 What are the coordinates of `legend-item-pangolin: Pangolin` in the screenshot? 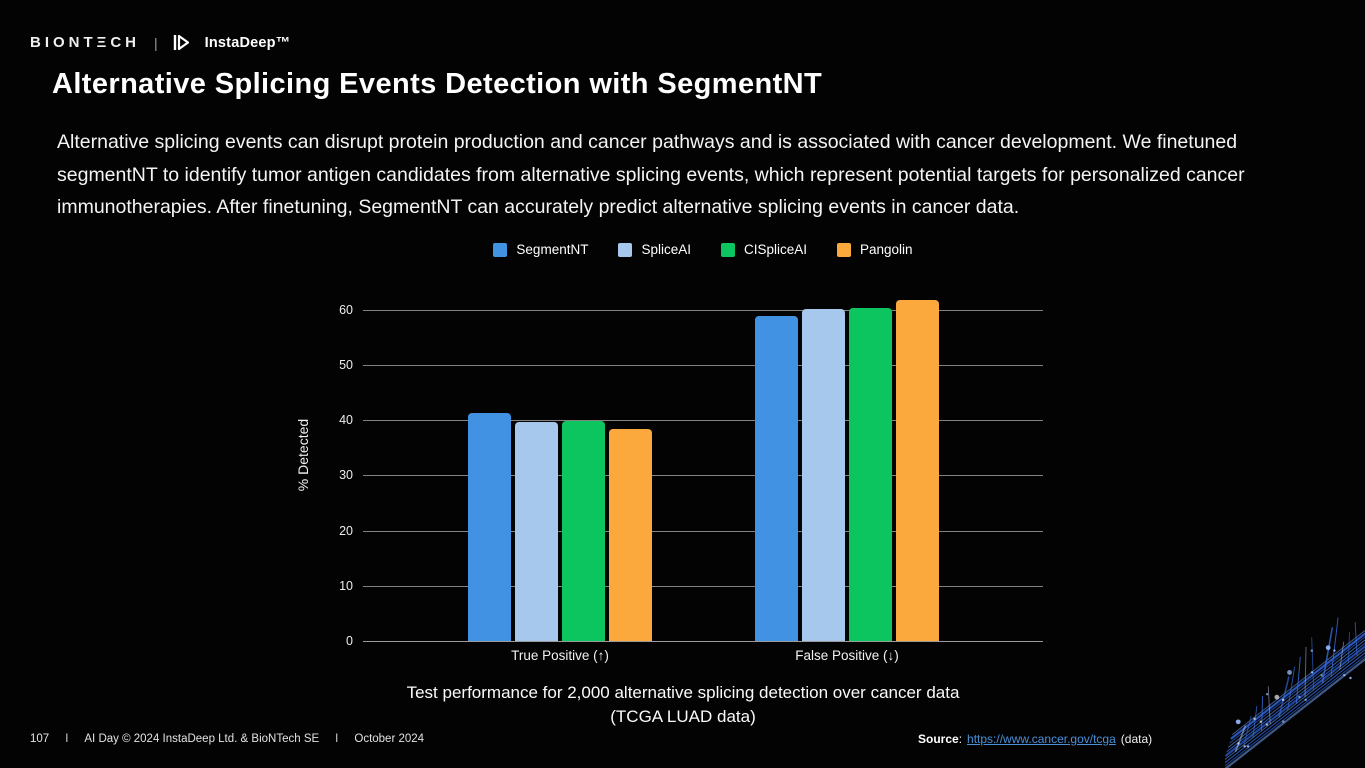 It's located at (875, 249).